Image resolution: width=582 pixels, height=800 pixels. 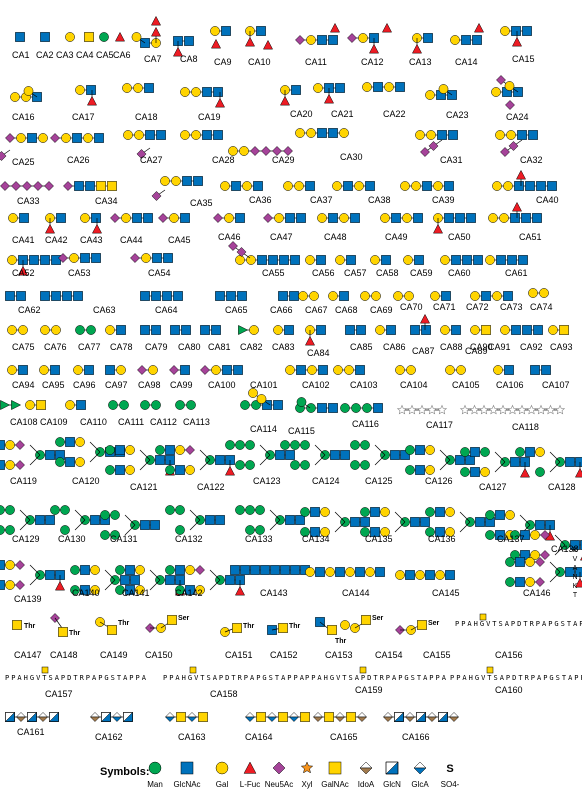 What do you see at coordinates (259, 737) in the screenshot?
I see `structure-label: CA164` at bounding box center [259, 737].